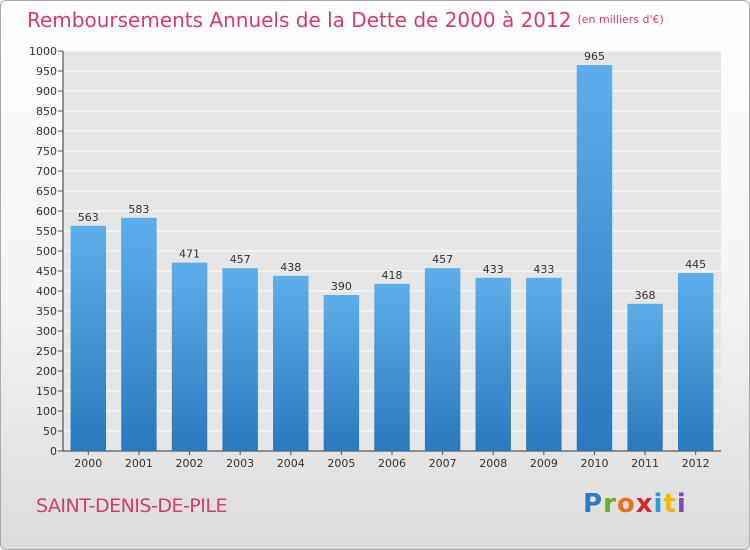  I want to click on x-tick-label: 2000, so click(88, 463).